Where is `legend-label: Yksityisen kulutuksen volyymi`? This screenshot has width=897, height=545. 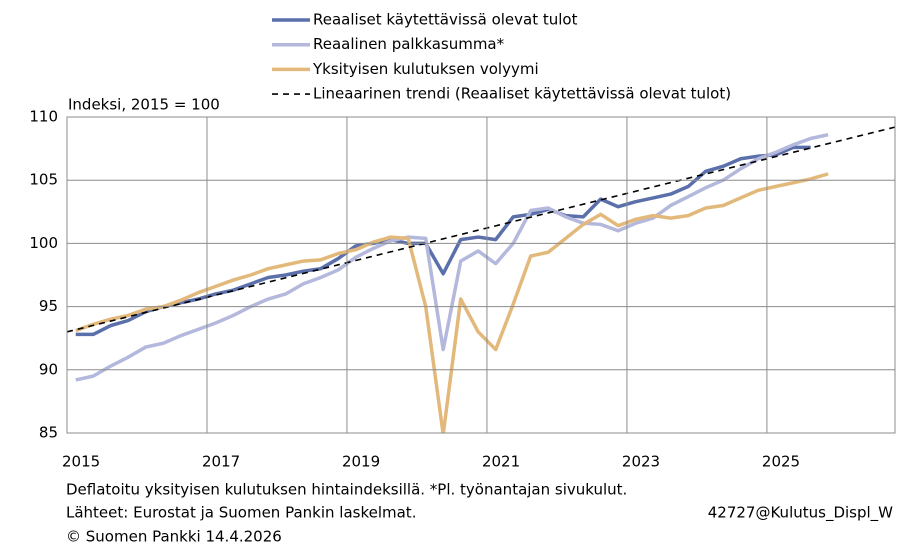 legend-label: Yksityisen kulutuksen volyymi is located at coordinates (425, 69).